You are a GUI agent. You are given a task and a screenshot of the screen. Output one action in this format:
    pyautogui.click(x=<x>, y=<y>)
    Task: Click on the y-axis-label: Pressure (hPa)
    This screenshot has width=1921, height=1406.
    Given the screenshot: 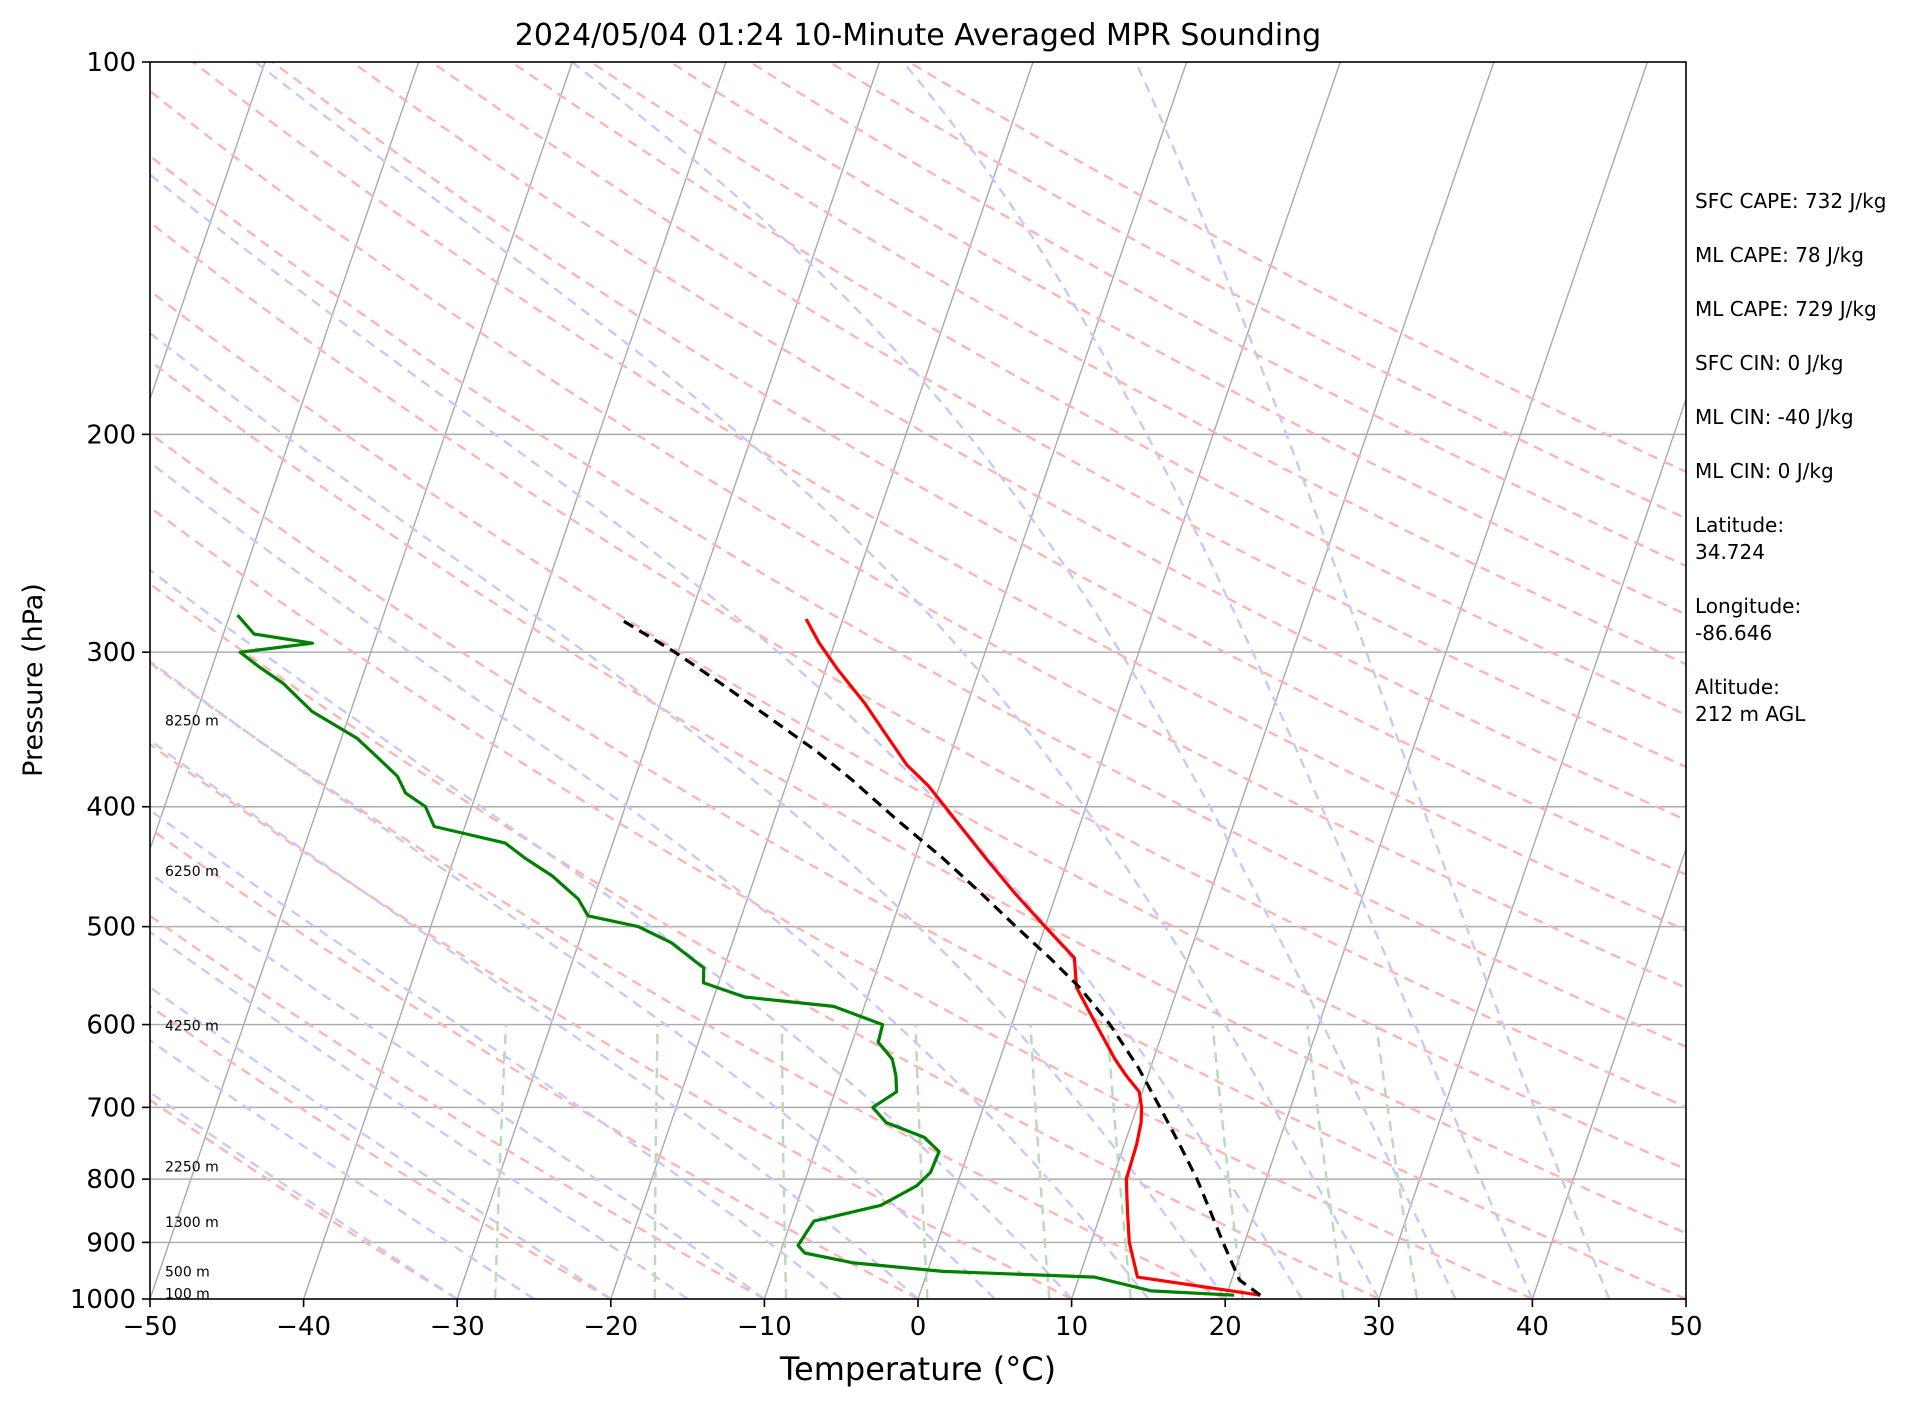 What is the action you would take?
    pyautogui.click(x=33, y=680)
    